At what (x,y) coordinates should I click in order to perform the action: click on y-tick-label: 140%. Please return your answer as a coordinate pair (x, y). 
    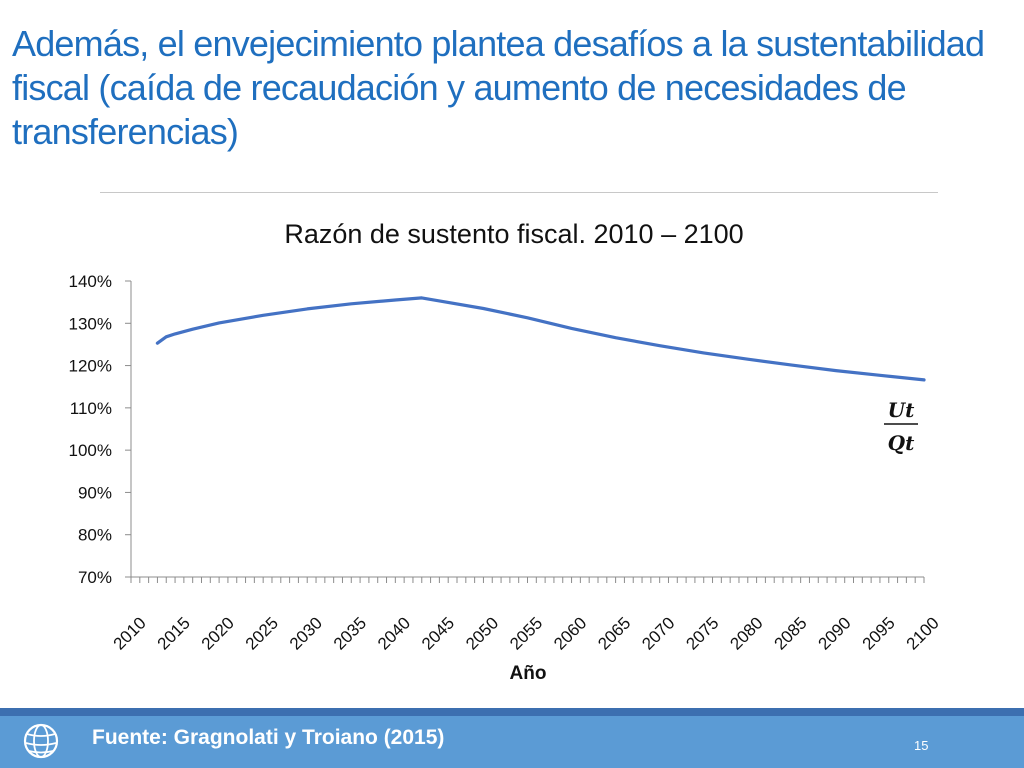
    Looking at the image, I should click on (90, 281).